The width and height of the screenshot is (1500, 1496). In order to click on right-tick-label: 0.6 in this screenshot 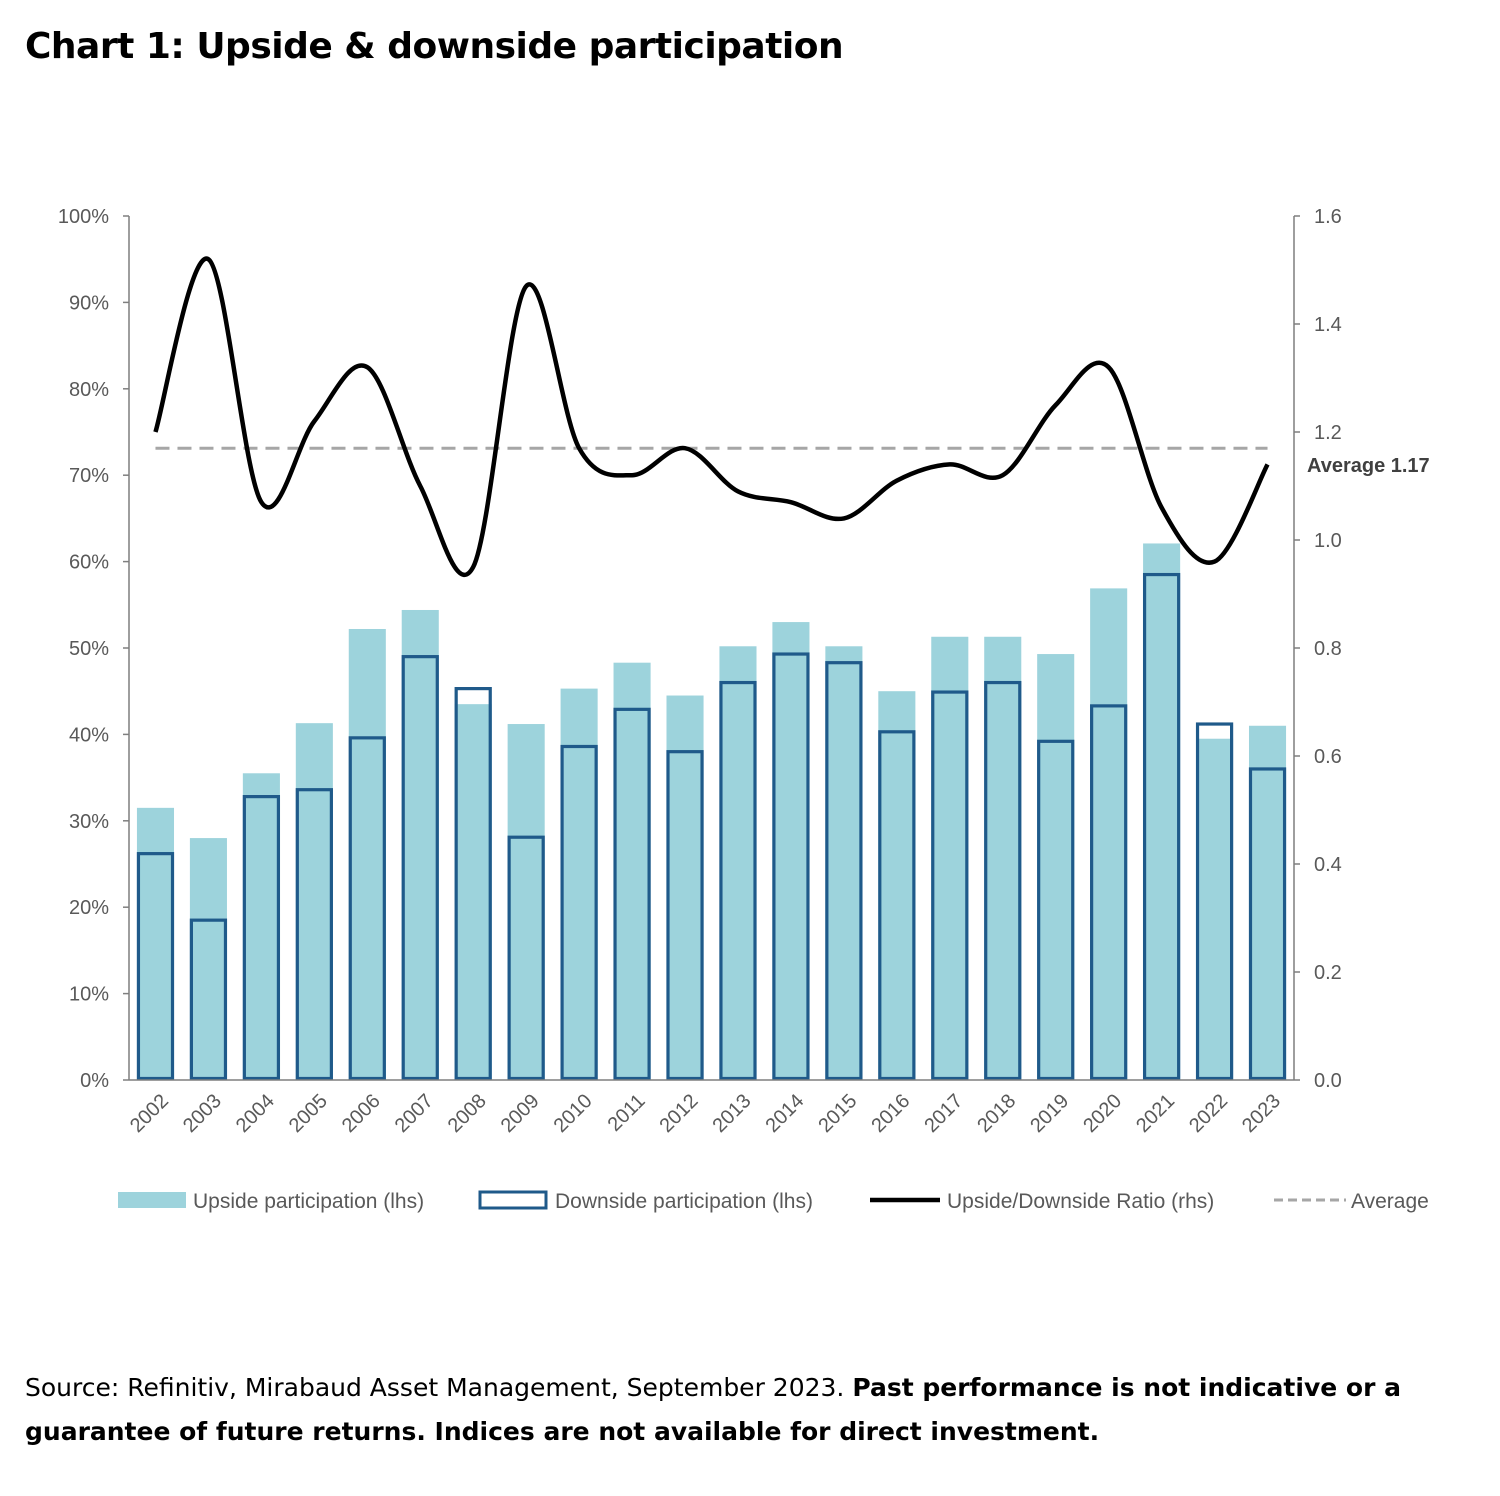, I will do `click(1328, 757)`.